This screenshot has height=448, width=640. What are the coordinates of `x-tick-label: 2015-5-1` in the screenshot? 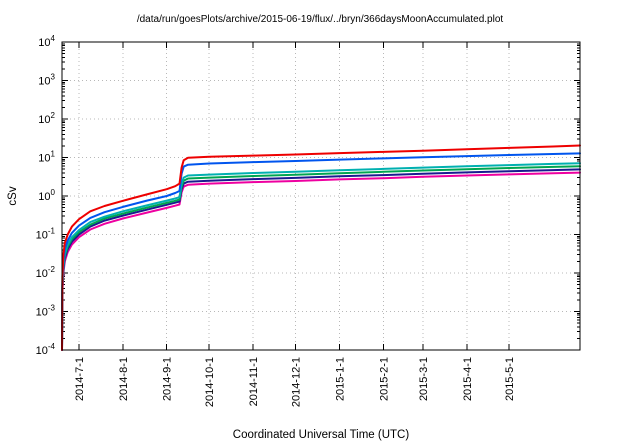 It's located at (510, 379).